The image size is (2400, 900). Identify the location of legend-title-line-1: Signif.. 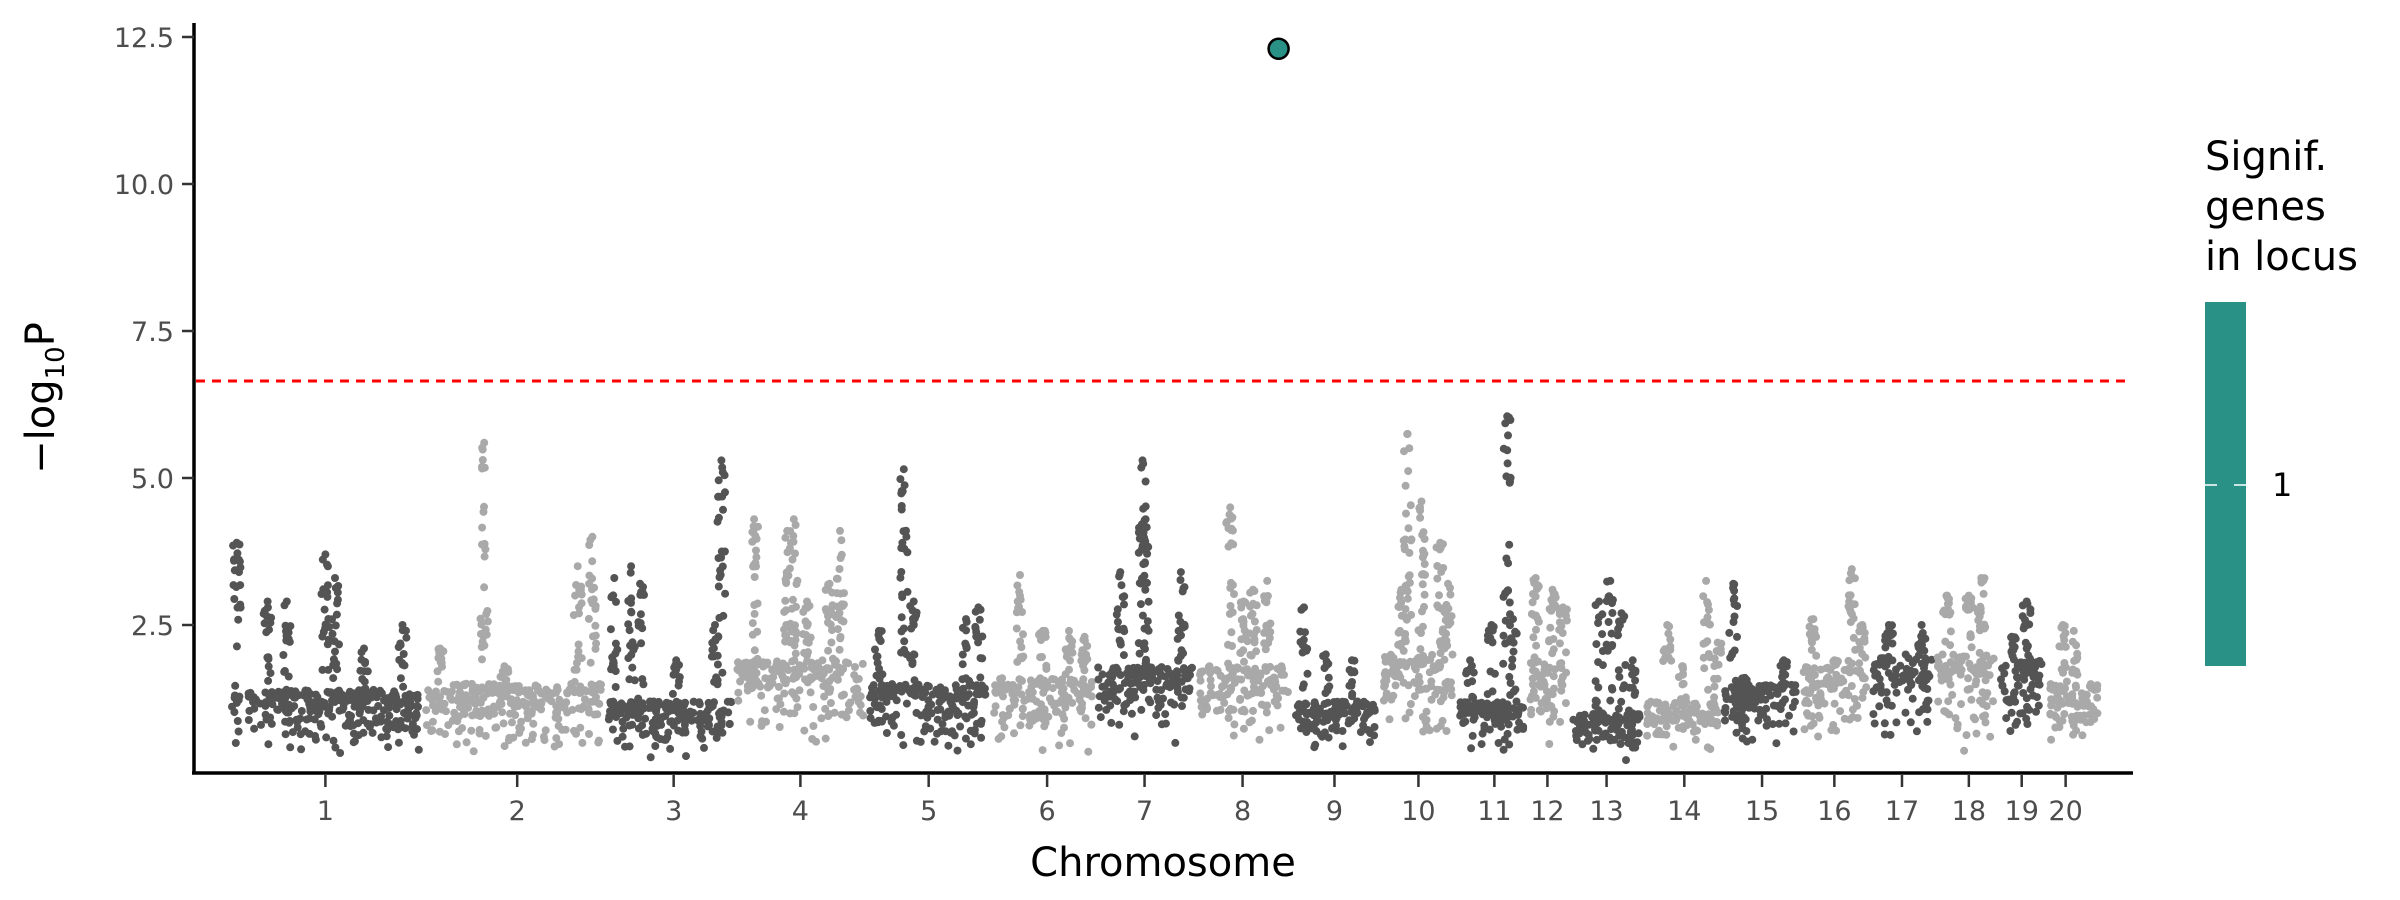
(2266, 157).